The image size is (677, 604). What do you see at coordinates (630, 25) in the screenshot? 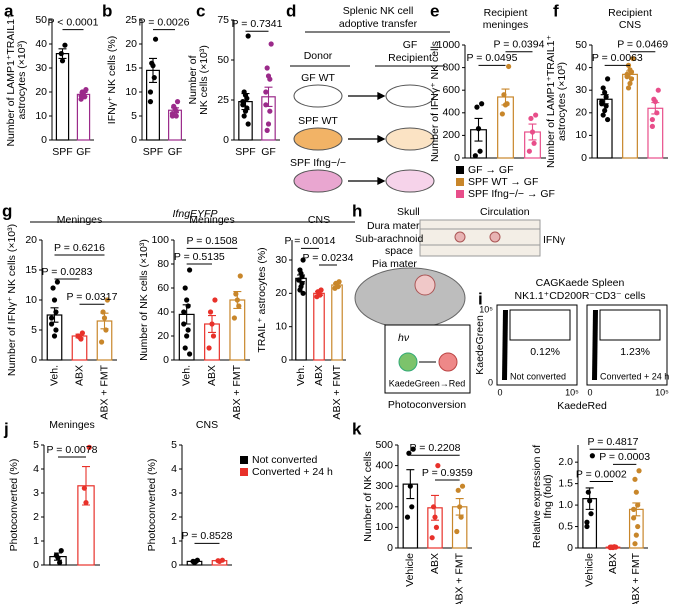
I see `chart-title: CNS` at bounding box center [630, 25].